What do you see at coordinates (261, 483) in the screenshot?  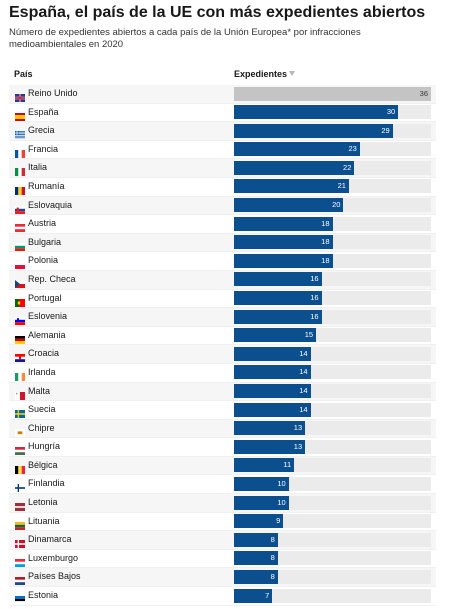 I see `bar: 10` at bounding box center [261, 483].